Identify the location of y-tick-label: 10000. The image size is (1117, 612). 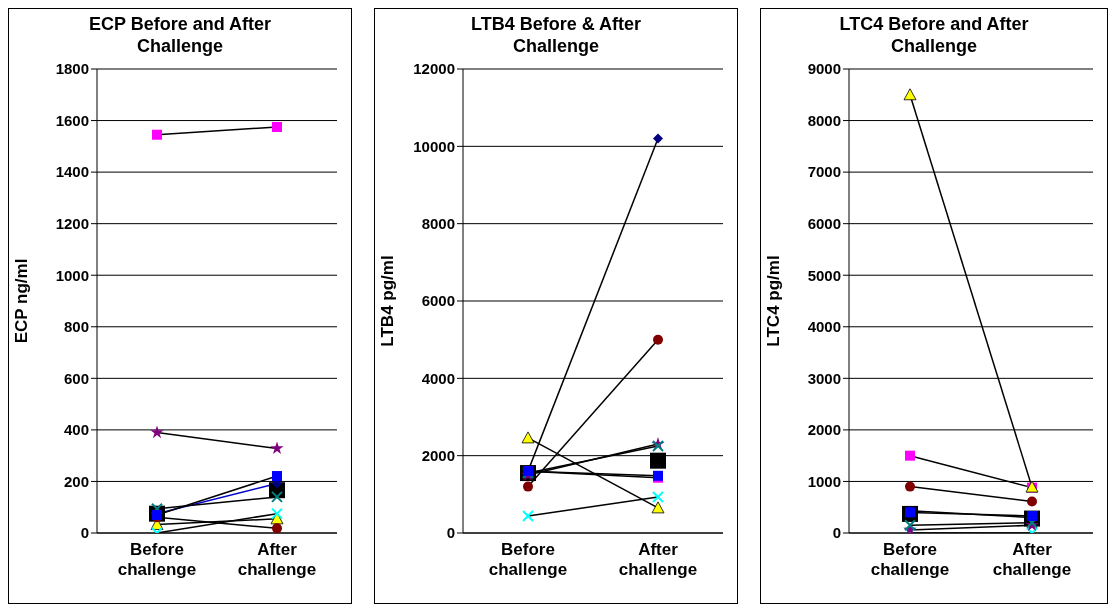
(434, 146).